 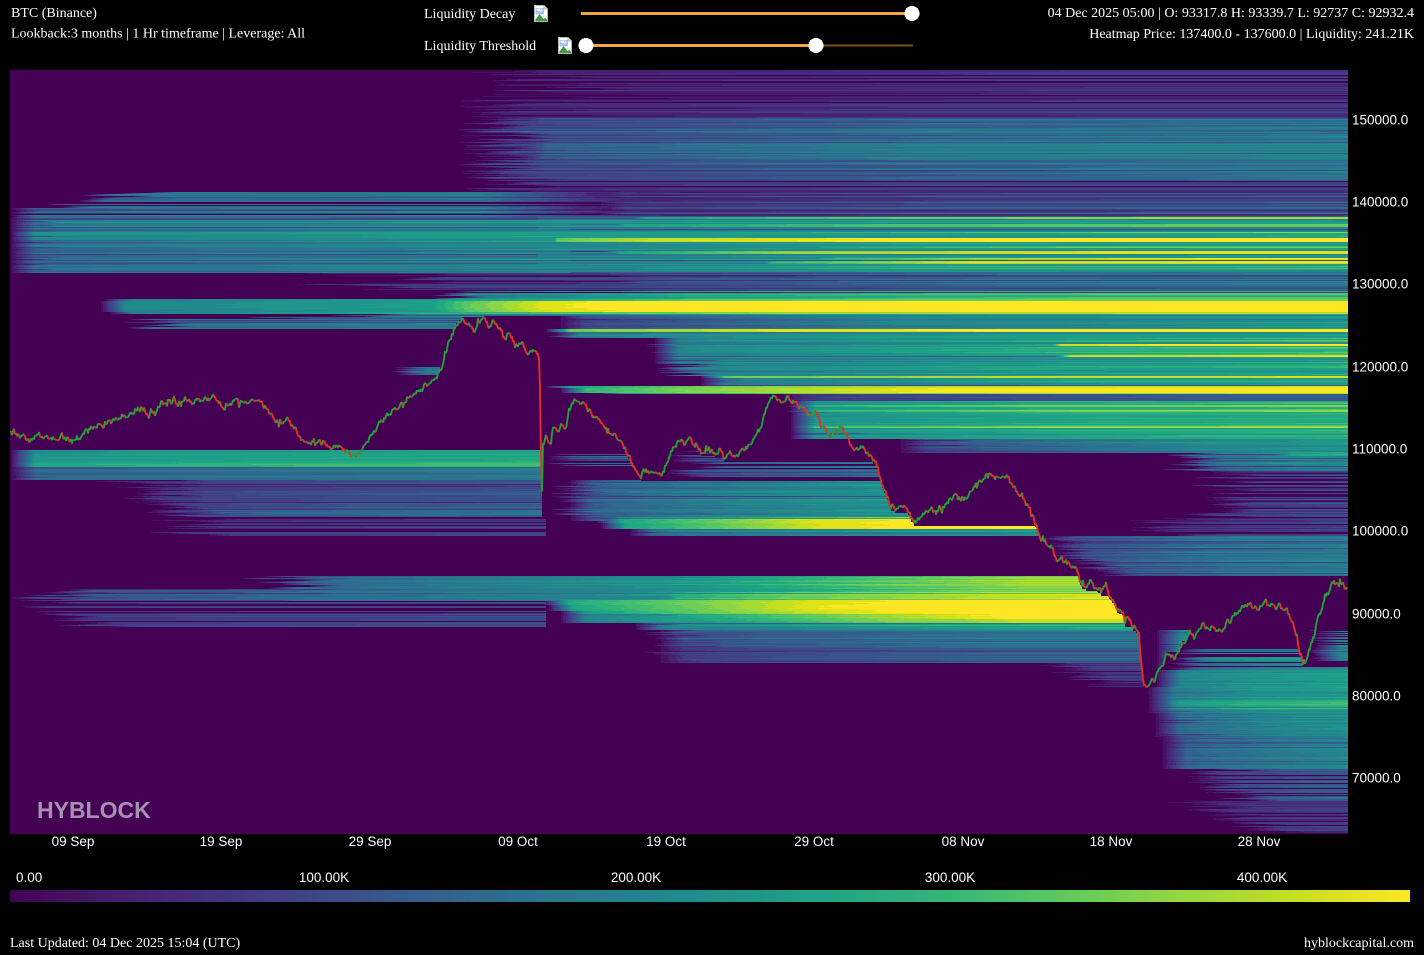 I want to click on svg-text: 90000.0, so click(x=1376, y=614).